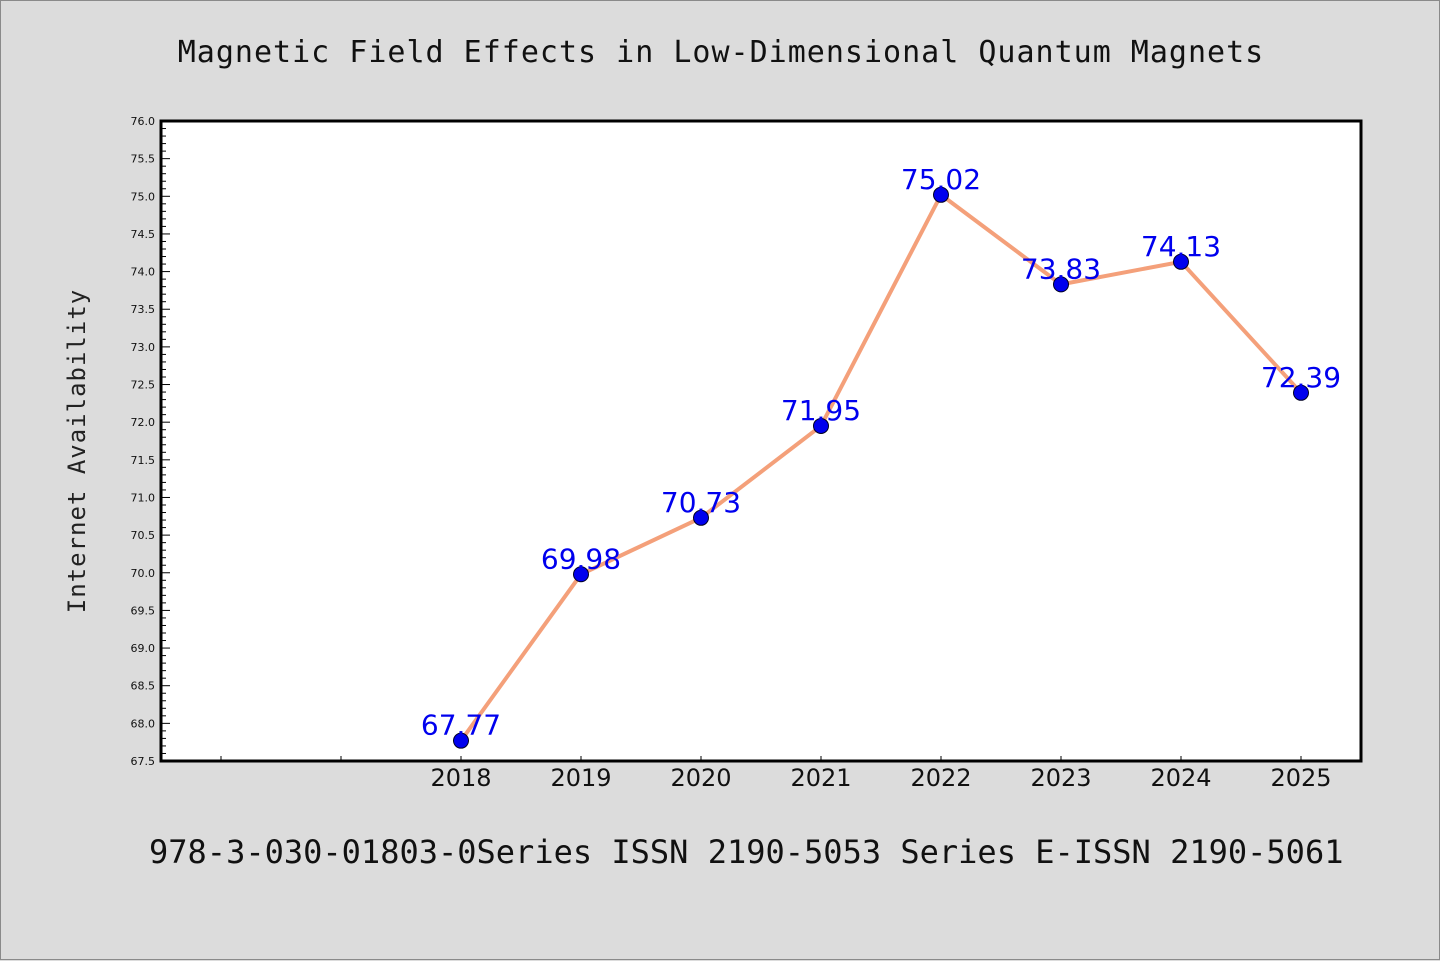 The height and width of the screenshot is (961, 1440). Describe the element at coordinates (77, 451) in the screenshot. I see `y-axis-label: Internet Availability` at that location.